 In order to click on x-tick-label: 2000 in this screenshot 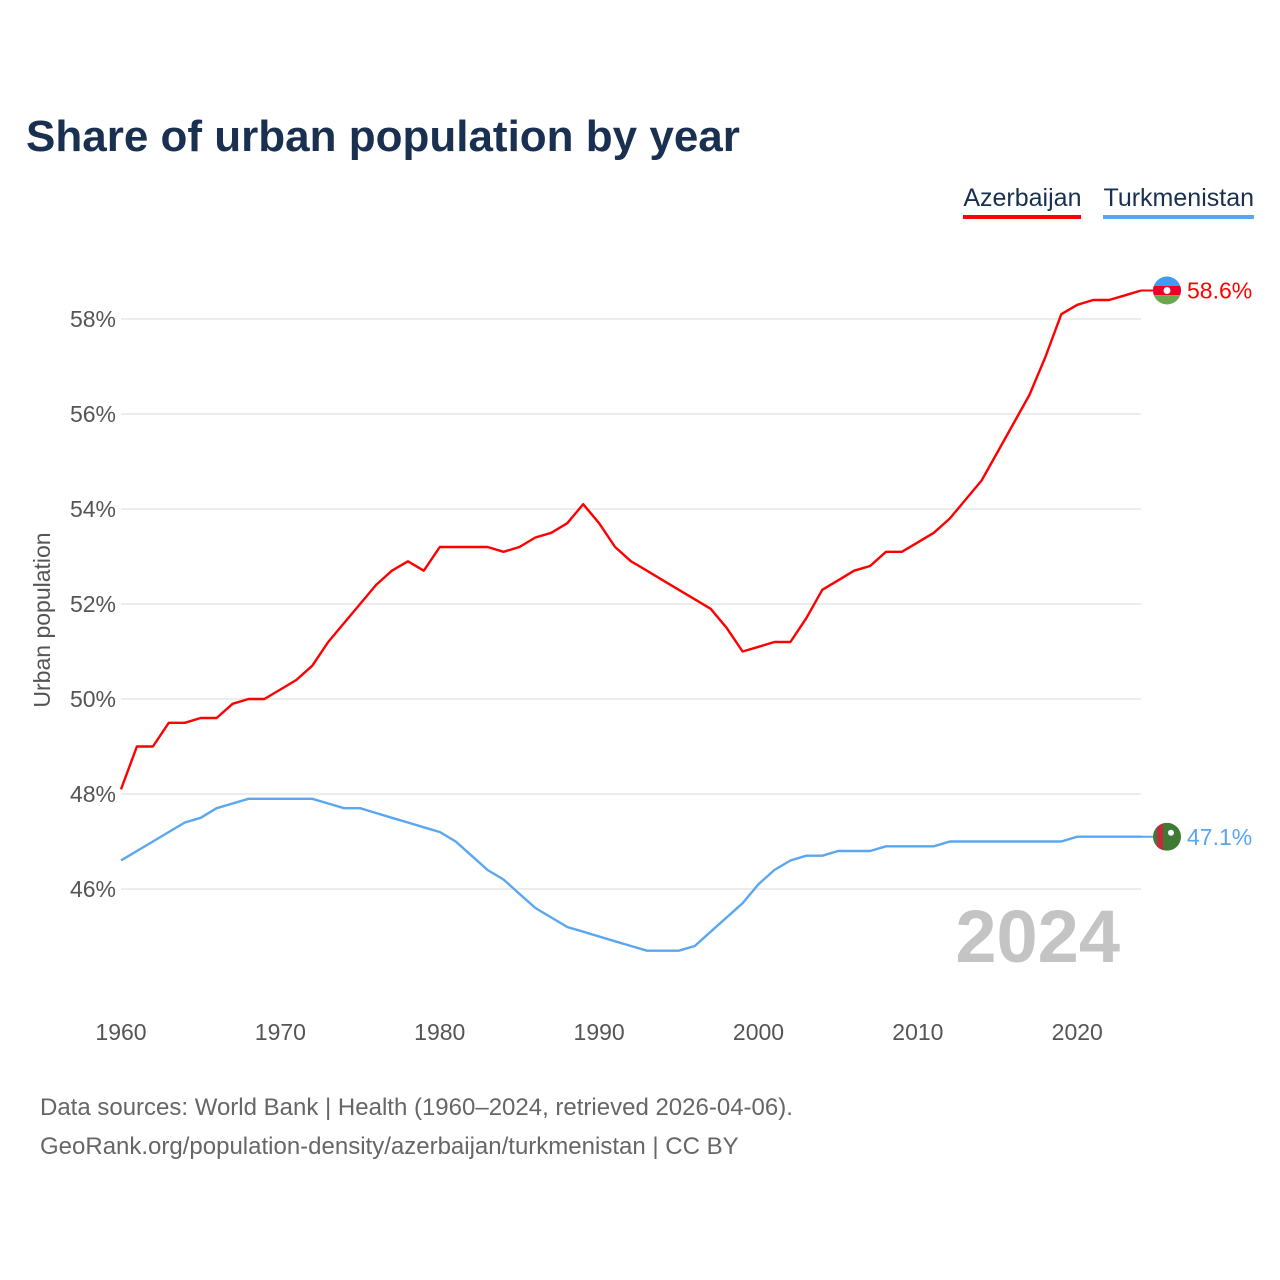, I will do `click(758, 1032)`.